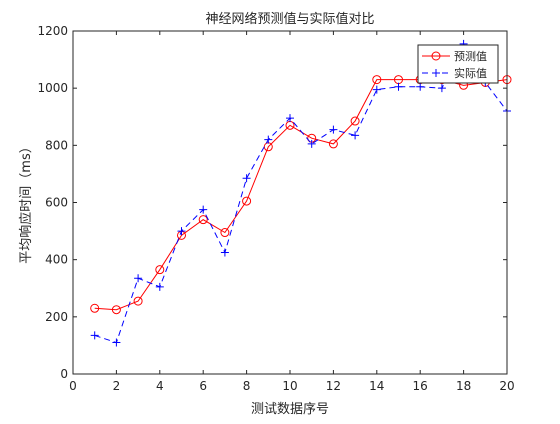 Image resolution: width=560 pixels, height=424 pixels. What do you see at coordinates (26, 201) in the screenshot?
I see `y-axis-label: 平均响应时间（ms）` at bounding box center [26, 201].